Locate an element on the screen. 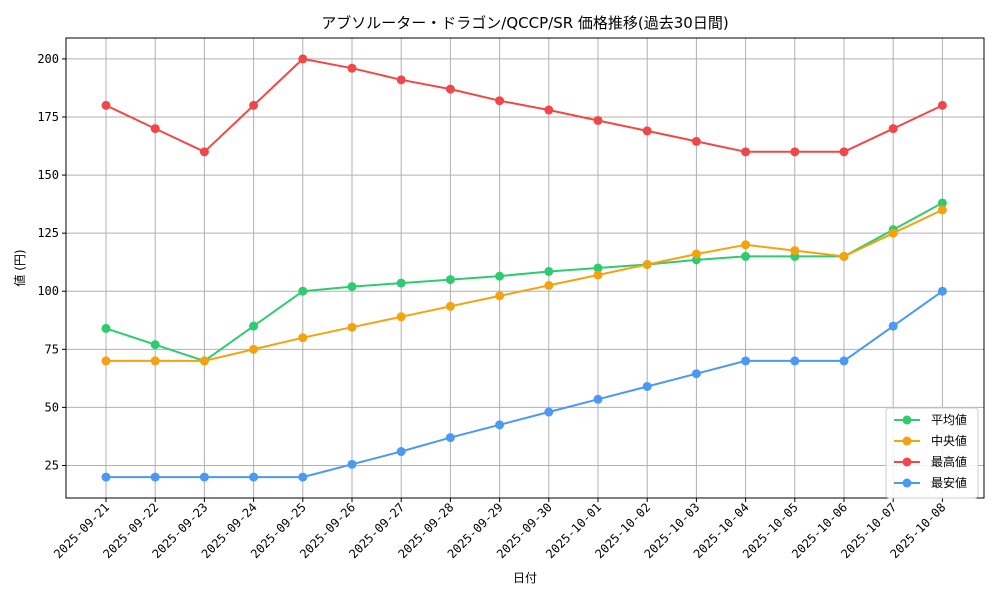  legend-label: 最高値 is located at coordinates (949, 461).